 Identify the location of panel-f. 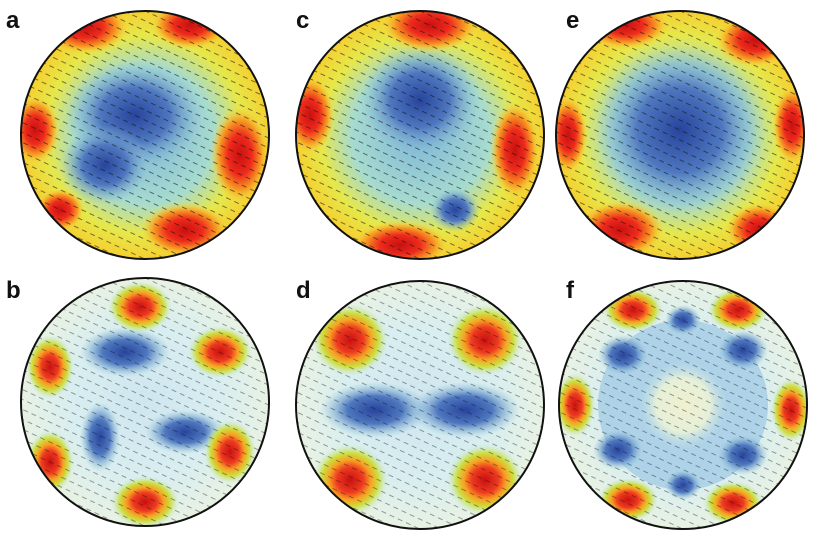
(683, 405).